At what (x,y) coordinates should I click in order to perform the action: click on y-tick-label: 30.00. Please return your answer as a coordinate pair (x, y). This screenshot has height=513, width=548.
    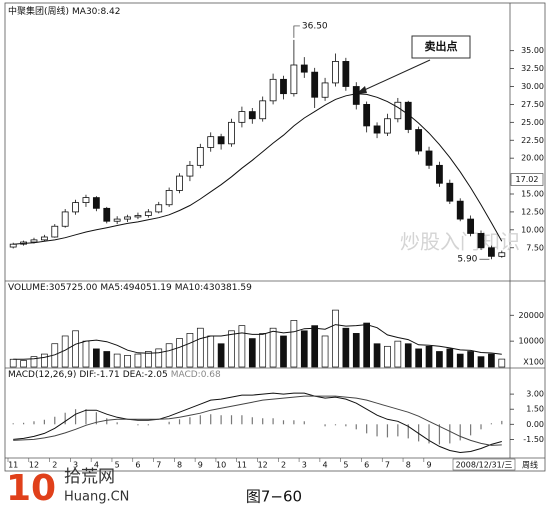
    Looking at the image, I should click on (532, 86).